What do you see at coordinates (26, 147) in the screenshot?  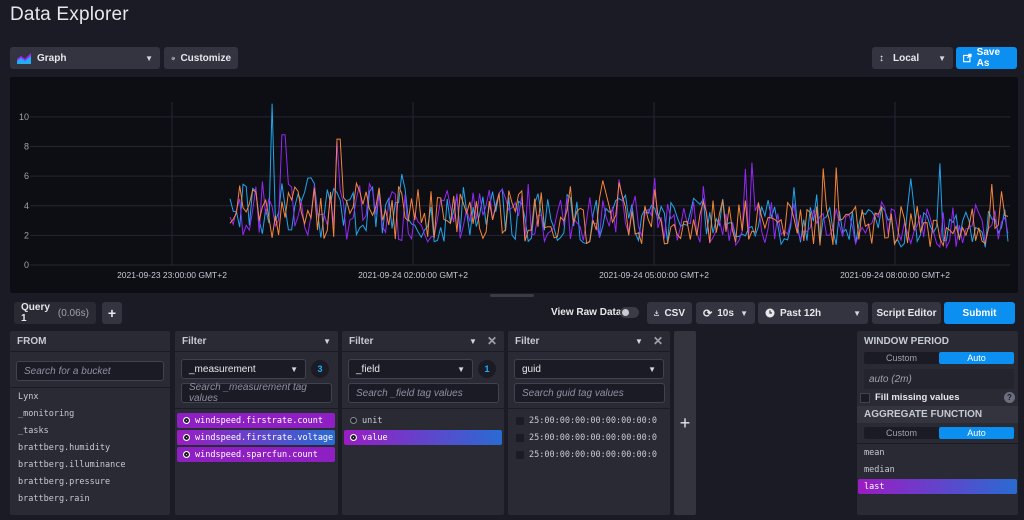 I see `y-tick-label: 8` at bounding box center [26, 147].